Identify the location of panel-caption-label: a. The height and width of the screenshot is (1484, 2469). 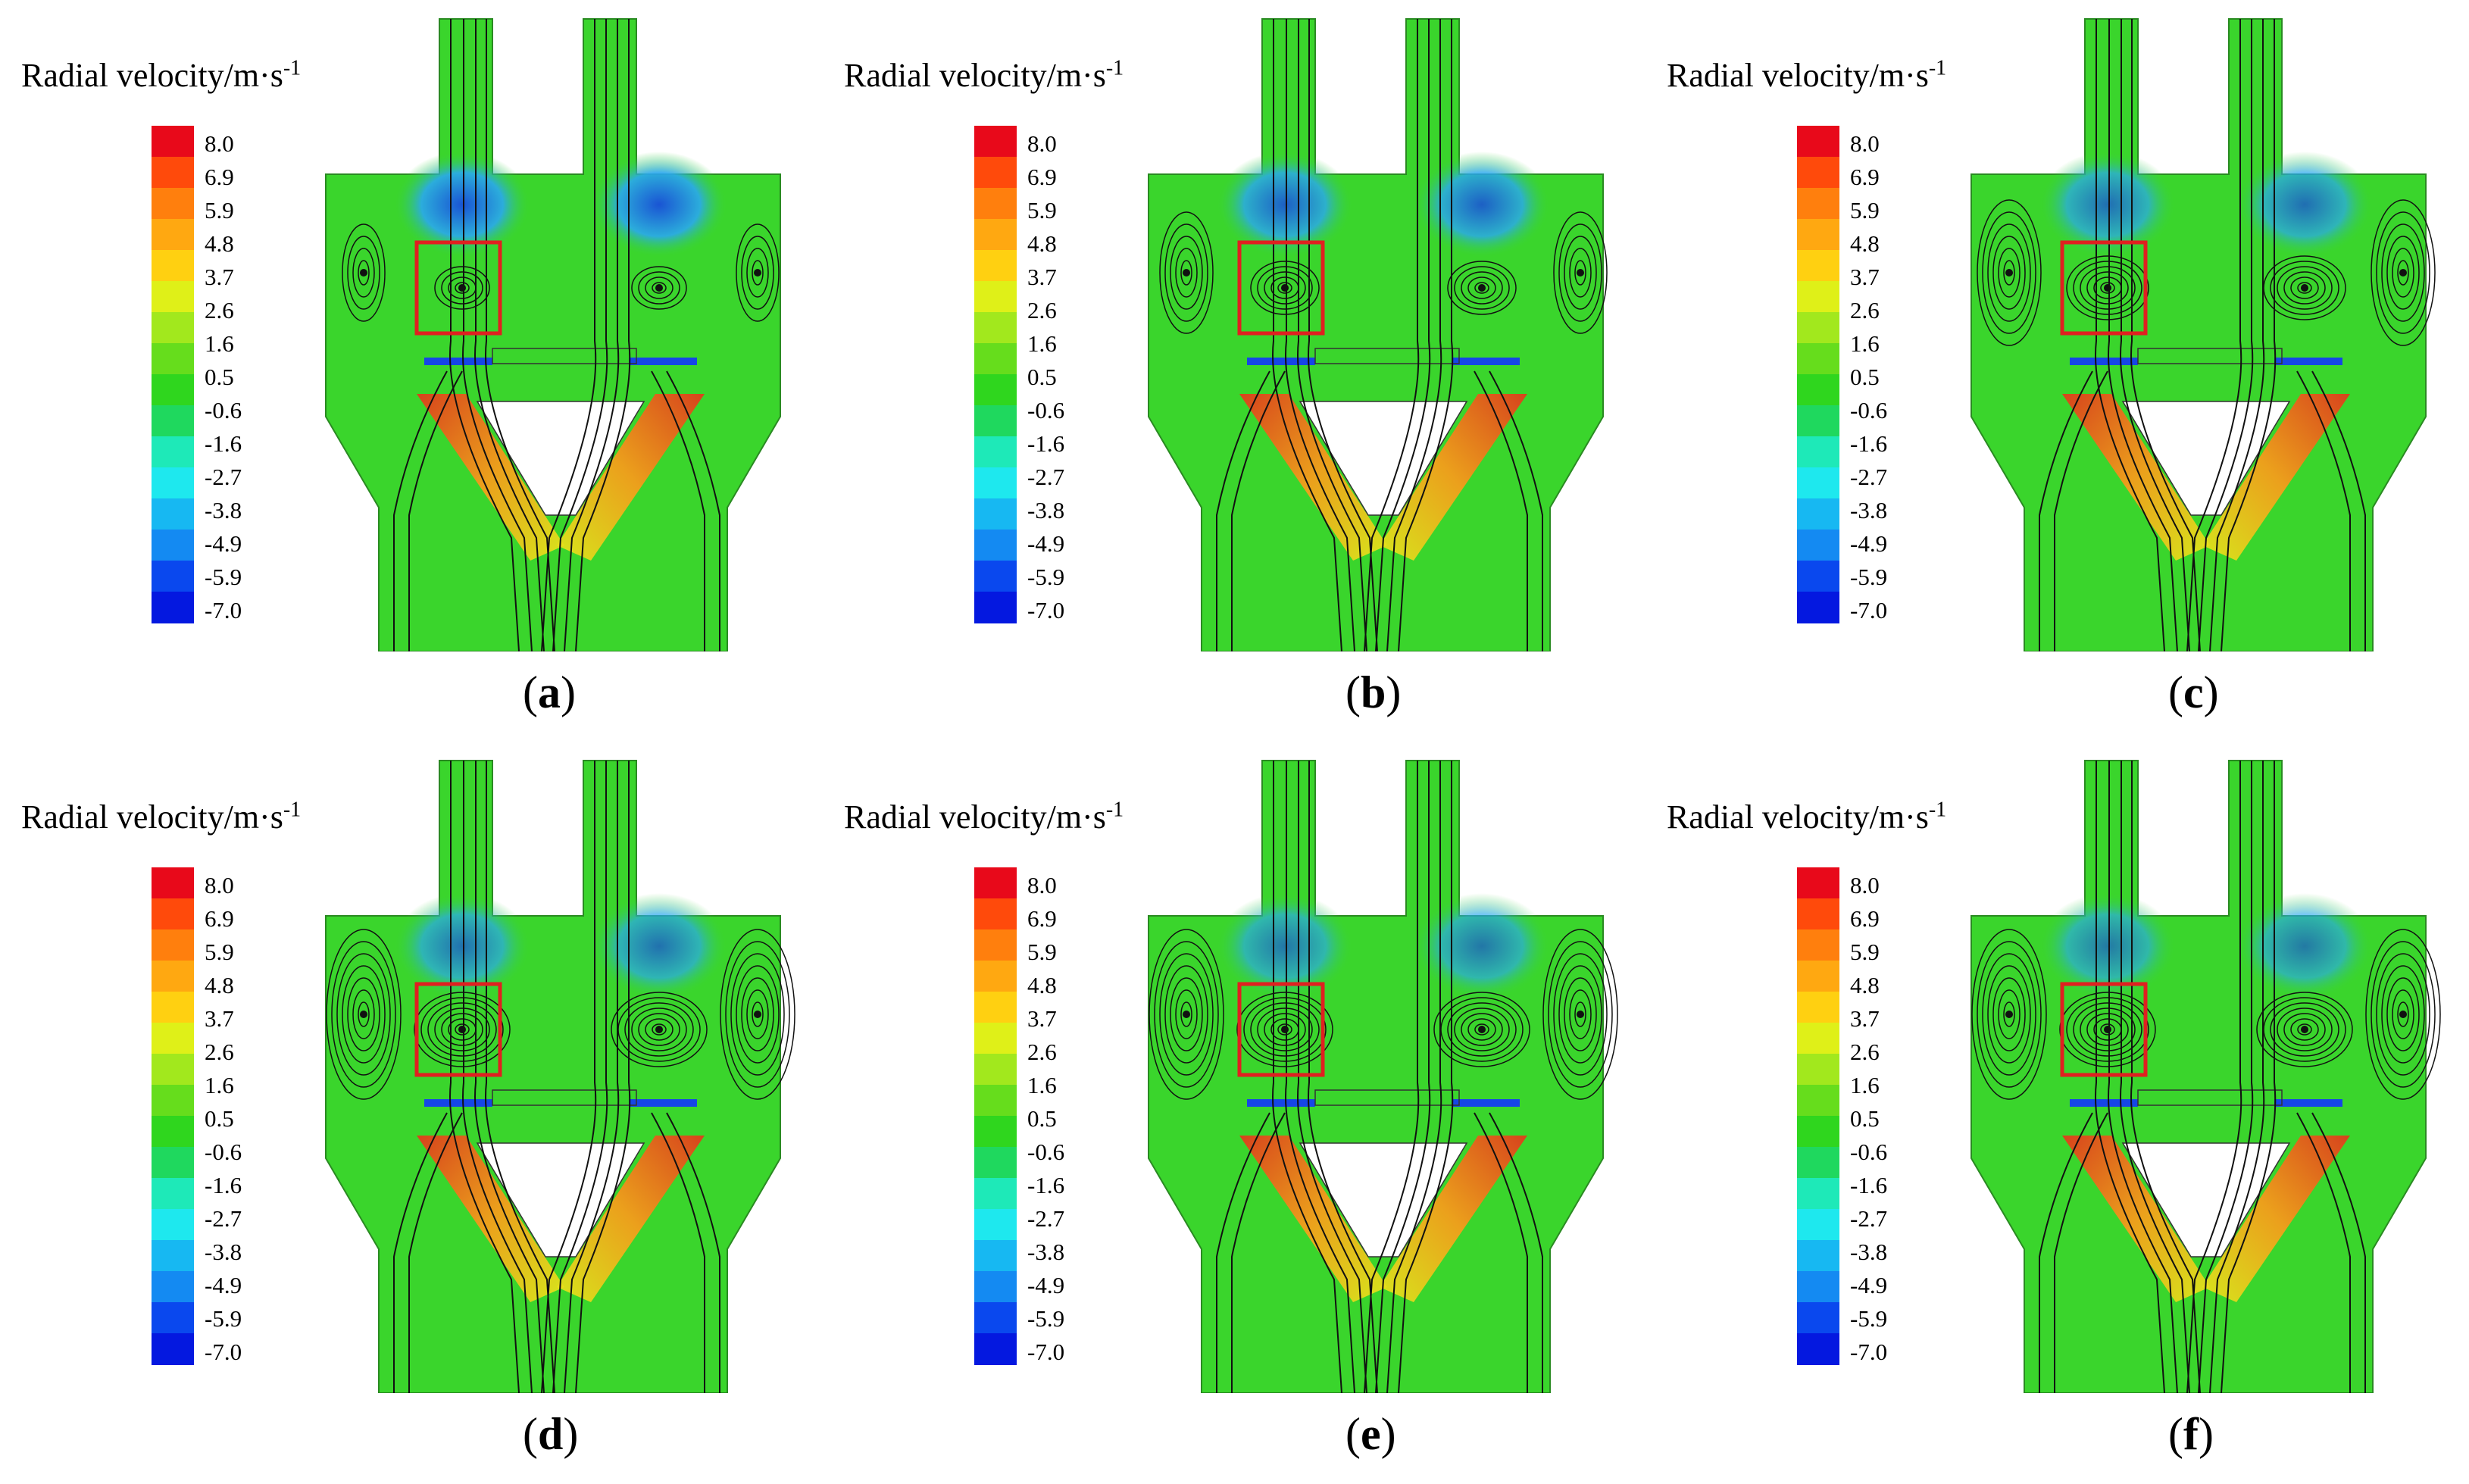
(549, 692).